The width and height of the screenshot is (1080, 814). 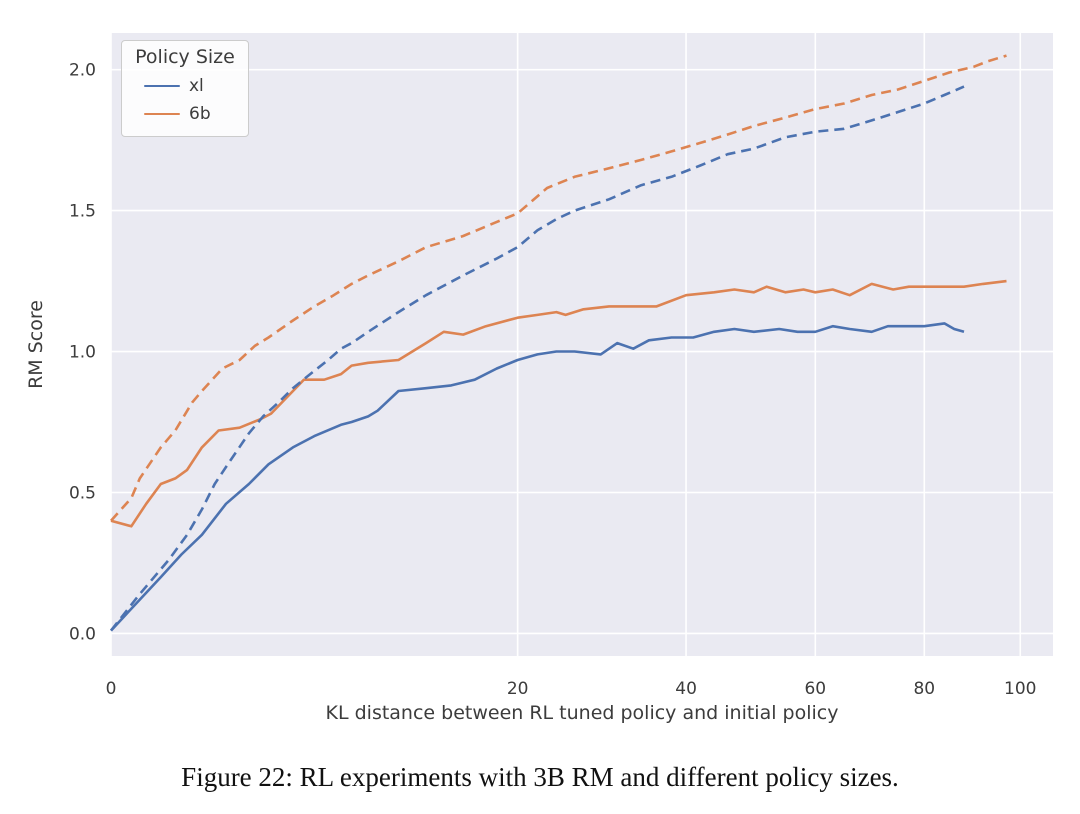 What do you see at coordinates (1020, 689) in the screenshot?
I see `x-tick-label-100: 100` at bounding box center [1020, 689].